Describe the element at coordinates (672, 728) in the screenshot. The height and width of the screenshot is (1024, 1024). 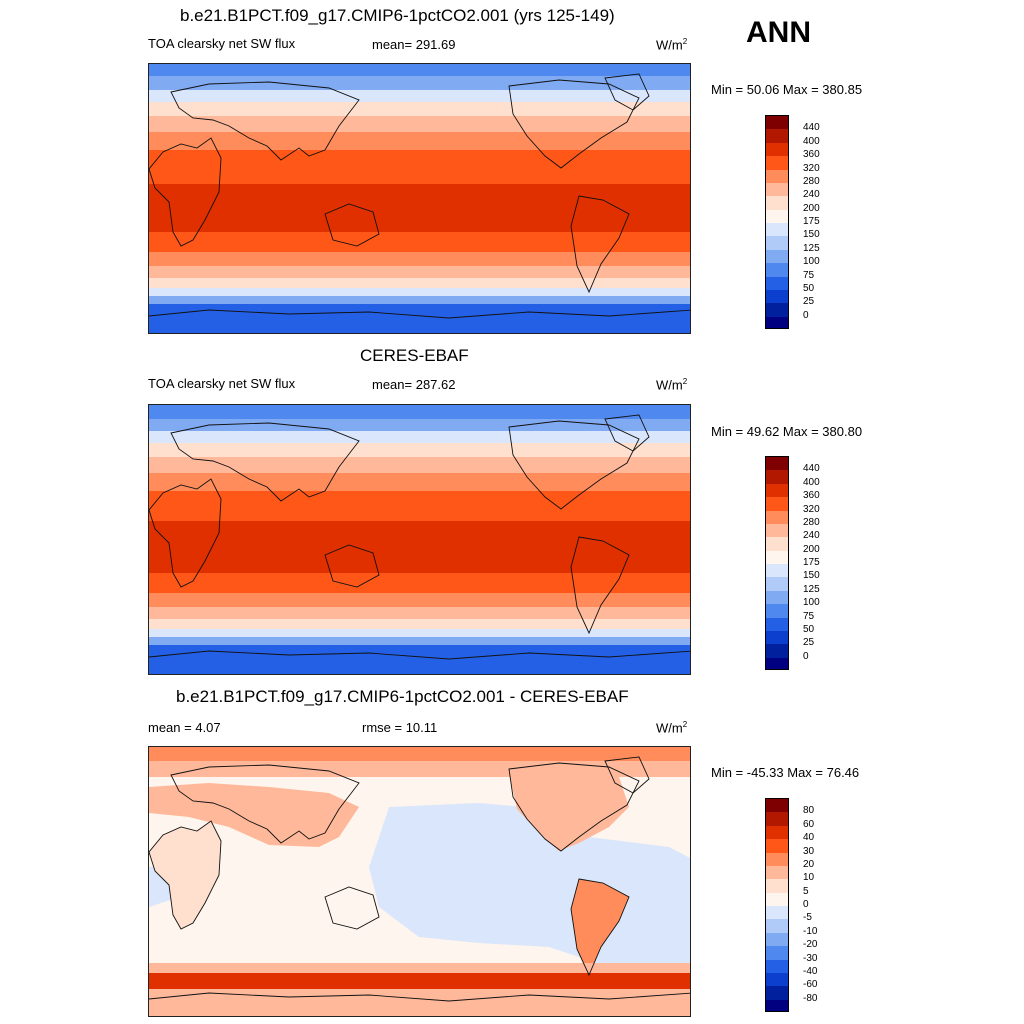
I see `panel3-units: W/m2` at that location.